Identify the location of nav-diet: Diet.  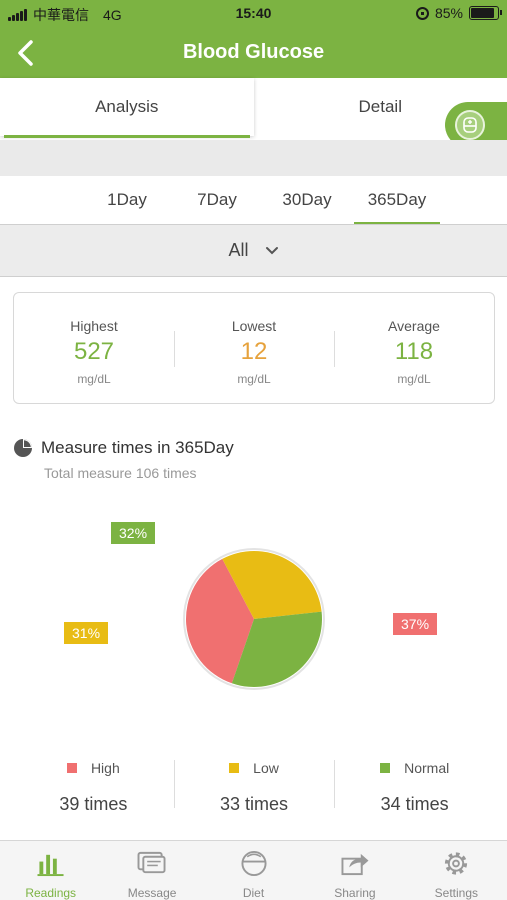
(253, 870).